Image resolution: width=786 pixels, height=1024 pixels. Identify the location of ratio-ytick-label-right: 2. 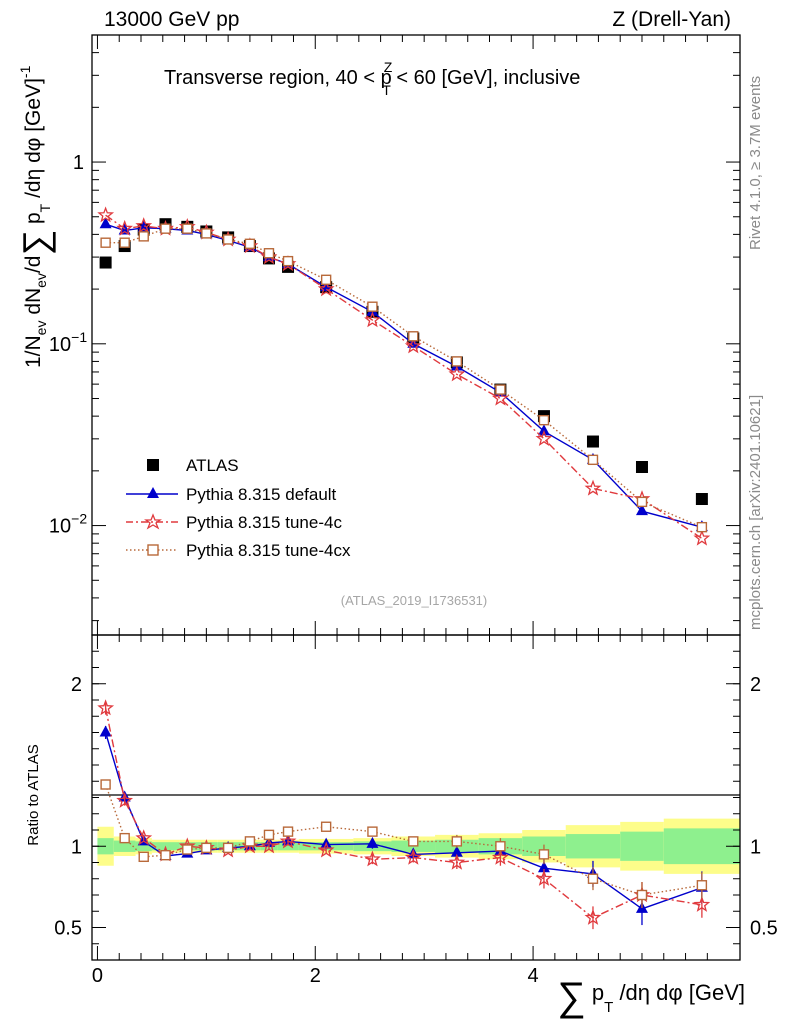
(755, 685).